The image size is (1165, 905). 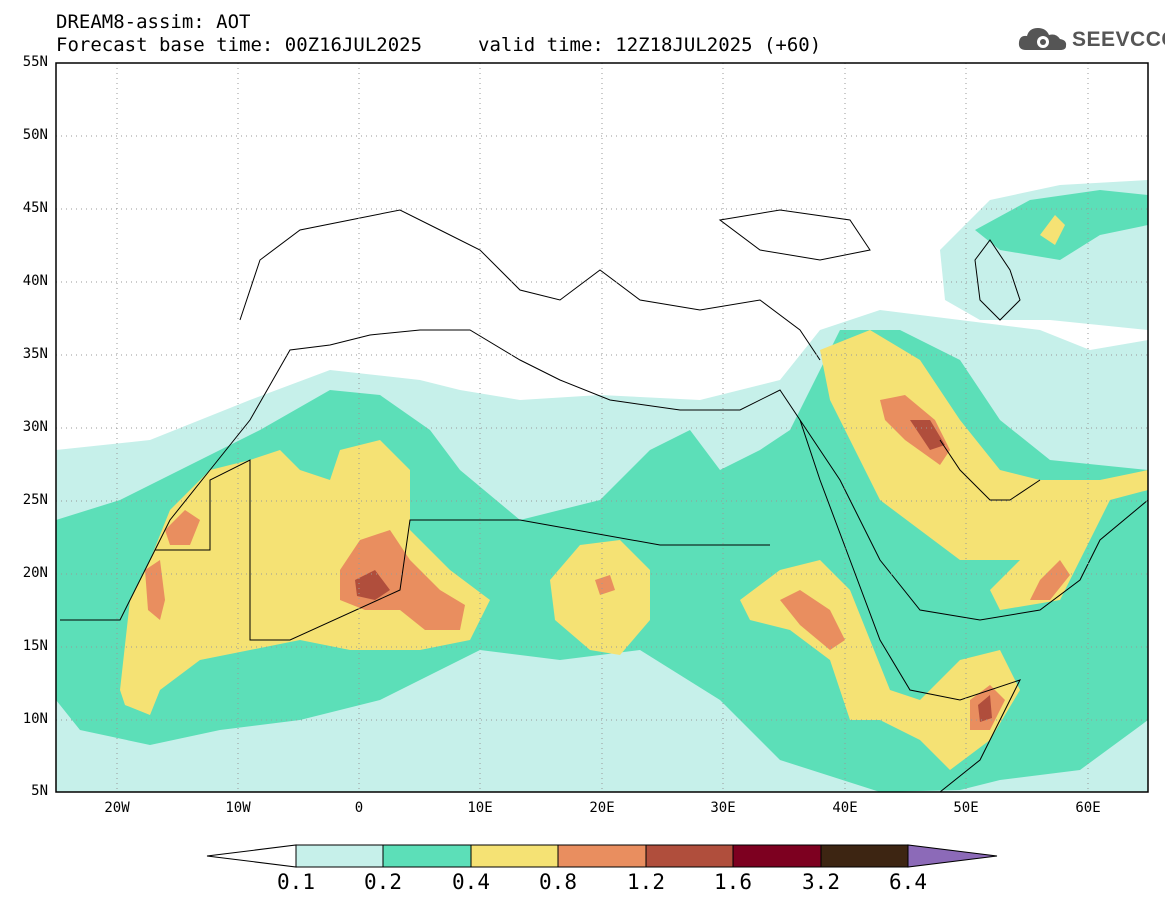 What do you see at coordinates (1118, 39) in the screenshot?
I see `logo-text: SEEVCCC` at bounding box center [1118, 39].